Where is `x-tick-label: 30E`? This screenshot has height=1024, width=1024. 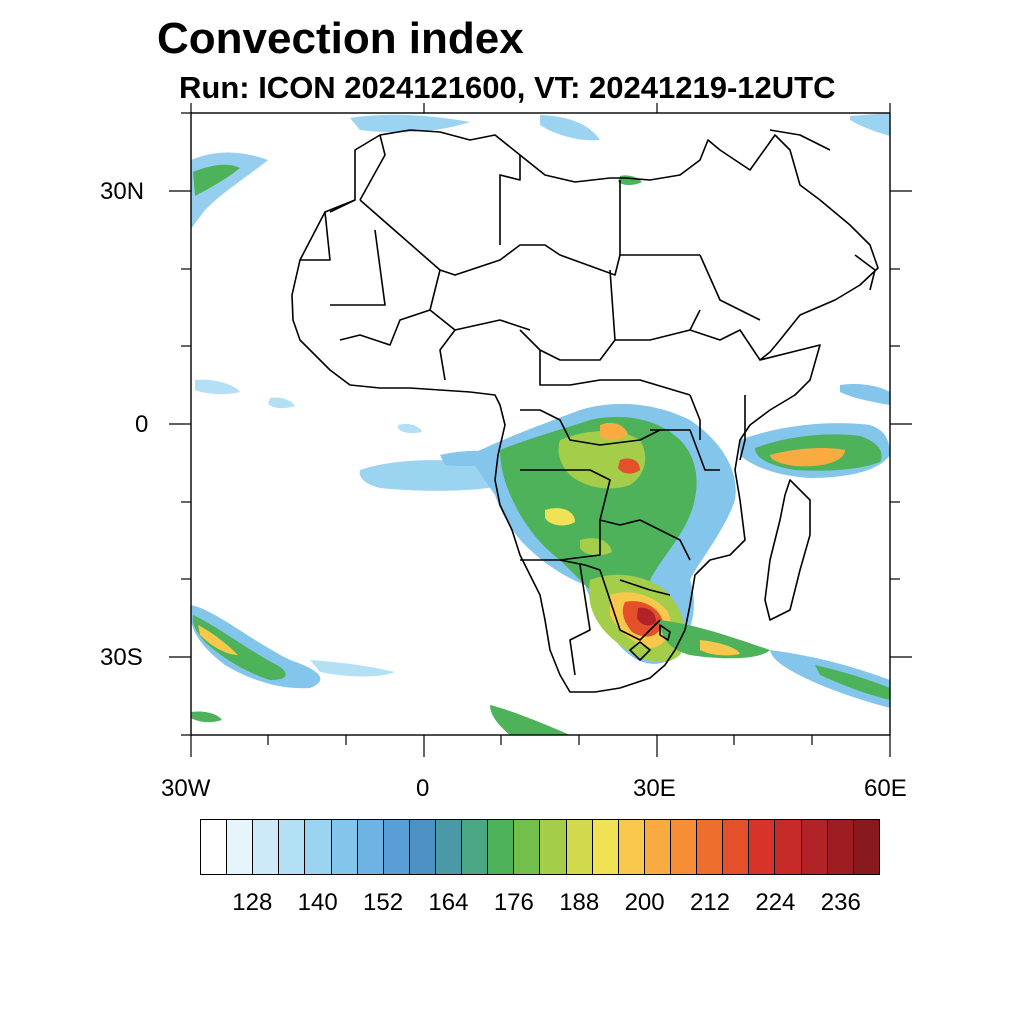
x-tick-label: 30E is located at coordinates (654, 788).